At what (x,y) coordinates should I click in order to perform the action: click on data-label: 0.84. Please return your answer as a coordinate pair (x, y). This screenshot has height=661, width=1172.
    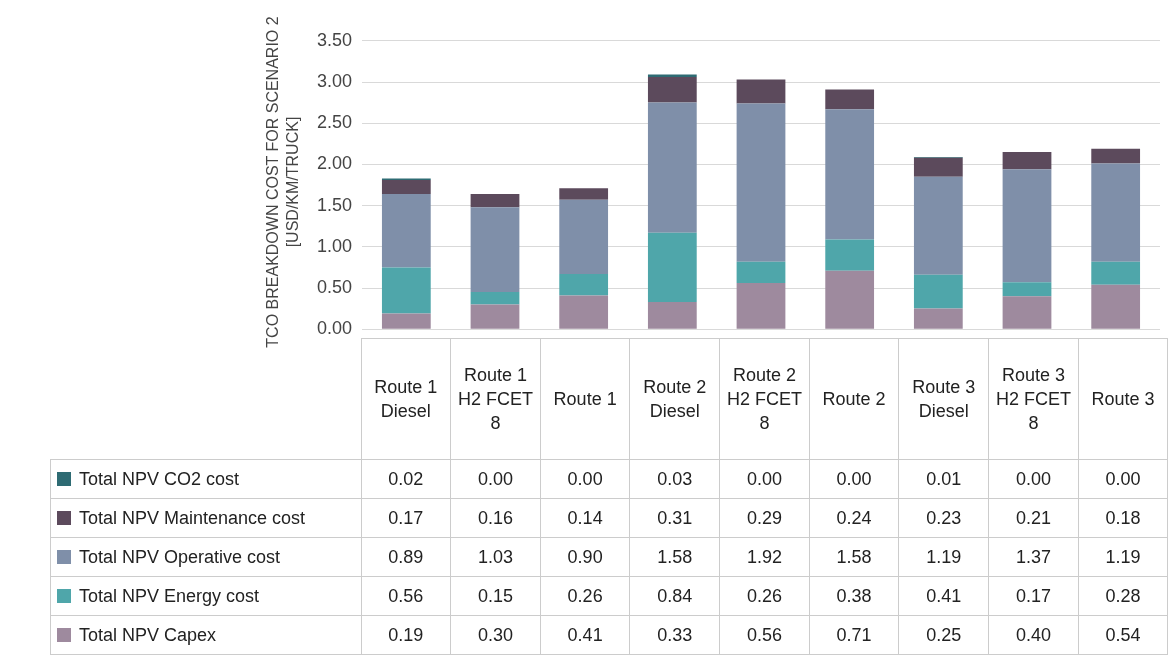
    Looking at the image, I should click on (674, 596).